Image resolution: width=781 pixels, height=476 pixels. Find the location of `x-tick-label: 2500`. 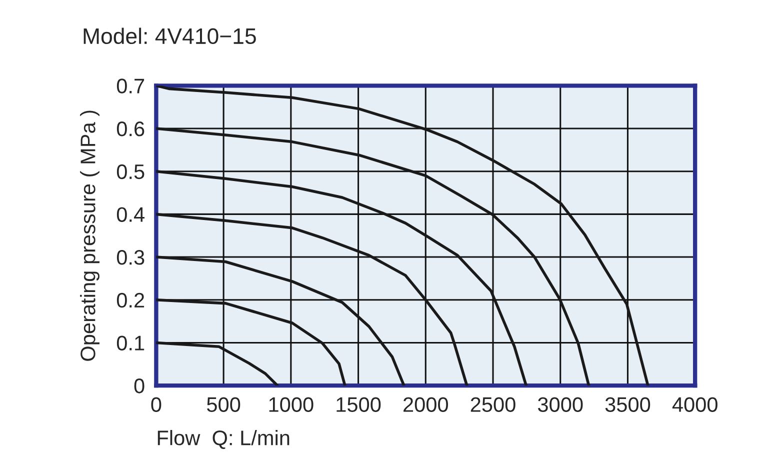

x-tick-label: 2500 is located at coordinates (493, 404).